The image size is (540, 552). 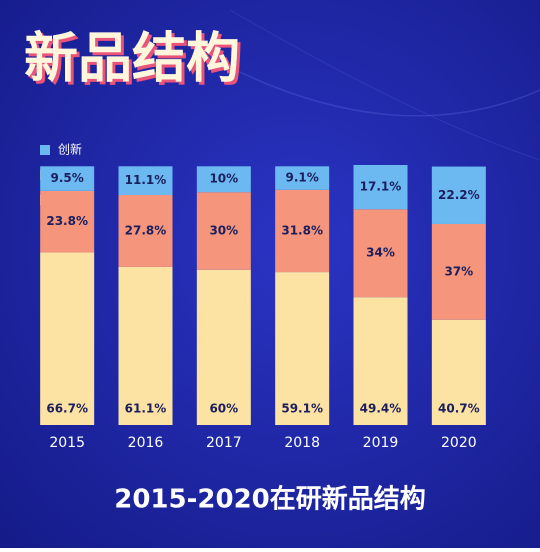 I want to click on legend-label: 创新, so click(x=70, y=149).